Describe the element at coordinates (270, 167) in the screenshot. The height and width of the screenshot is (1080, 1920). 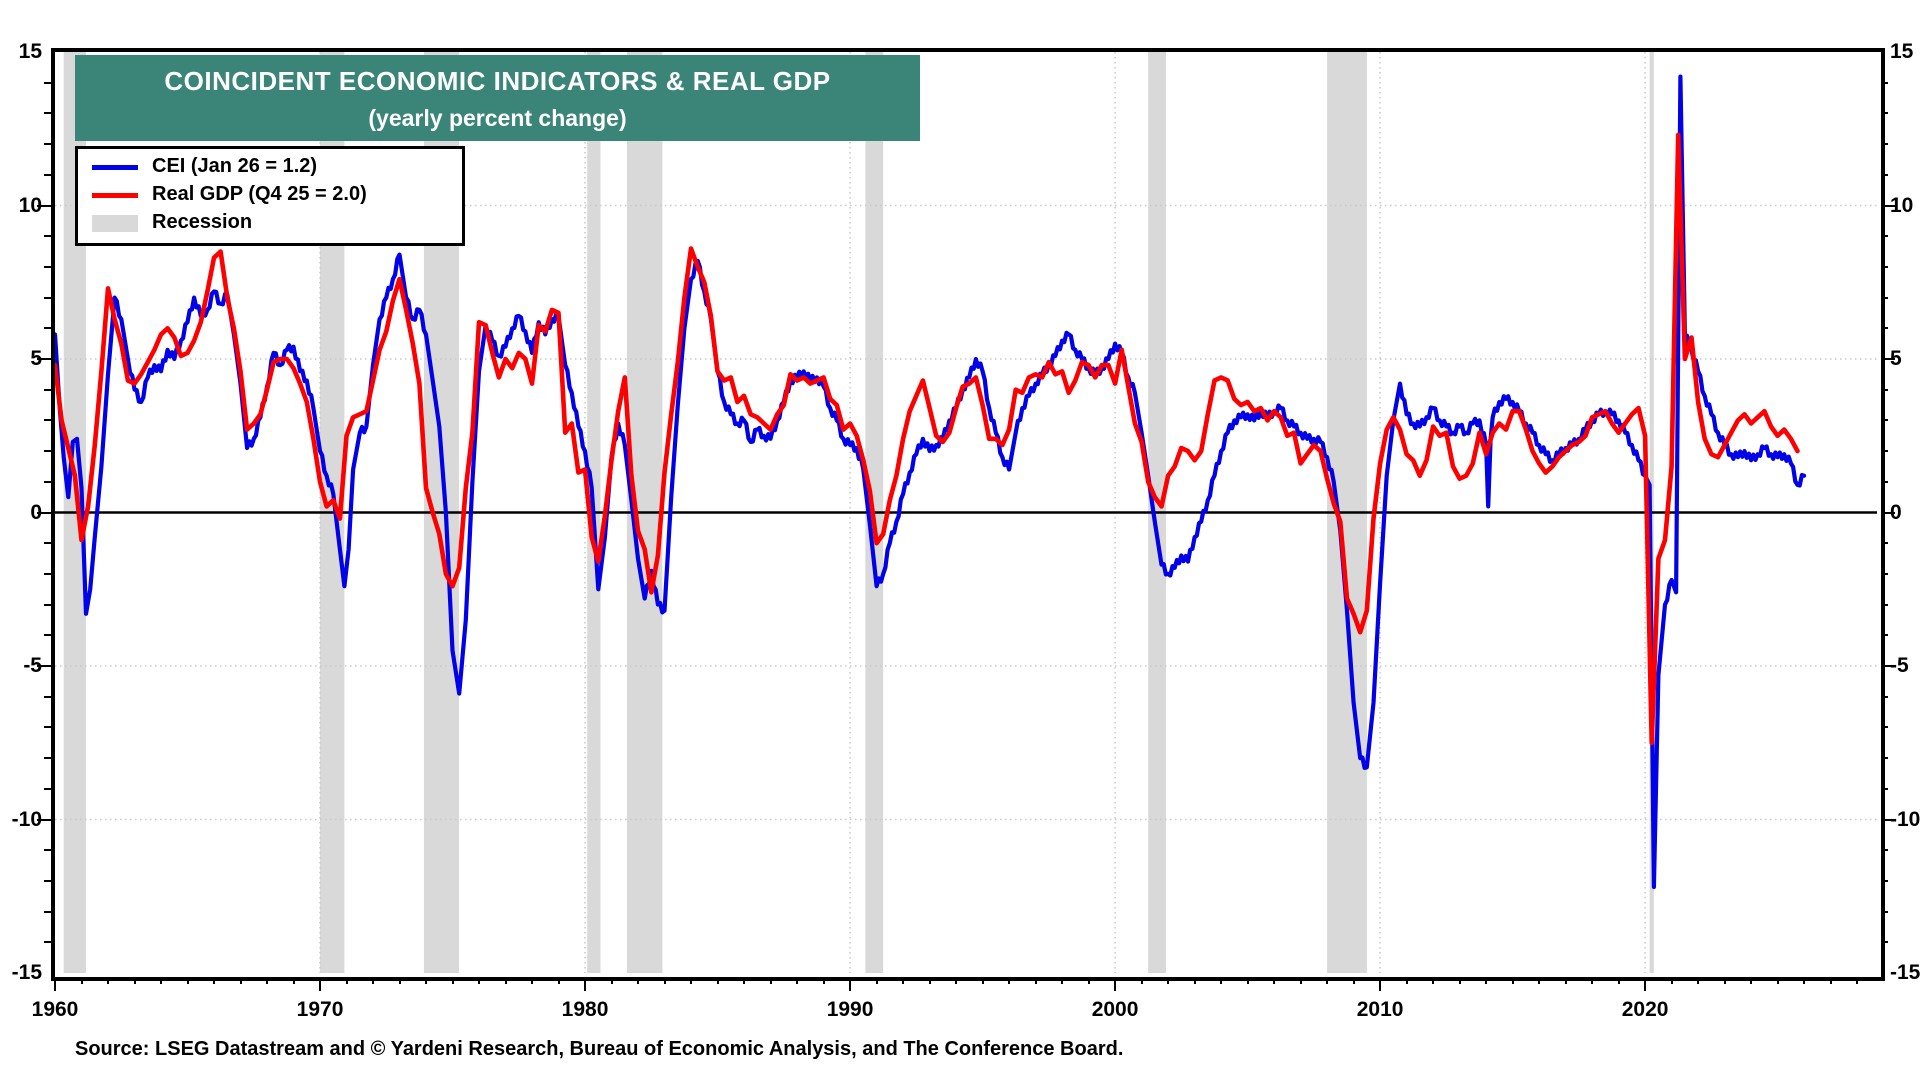
I see `legend-item-cei: CEI (Jan 26 = 1.2)` at that location.